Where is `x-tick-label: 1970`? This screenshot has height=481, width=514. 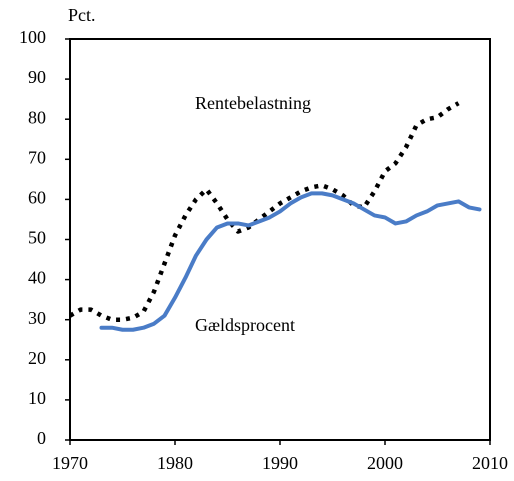 x-tick-label: 1970 is located at coordinates (70, 463).